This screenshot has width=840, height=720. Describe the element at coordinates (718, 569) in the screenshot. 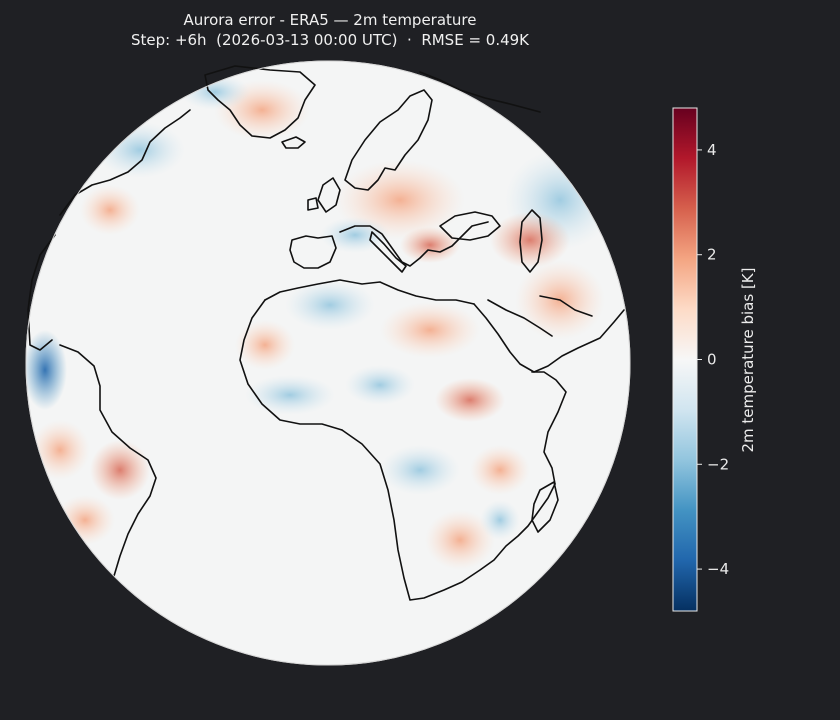

I see `colorbar-tick-label: −4` at that location.